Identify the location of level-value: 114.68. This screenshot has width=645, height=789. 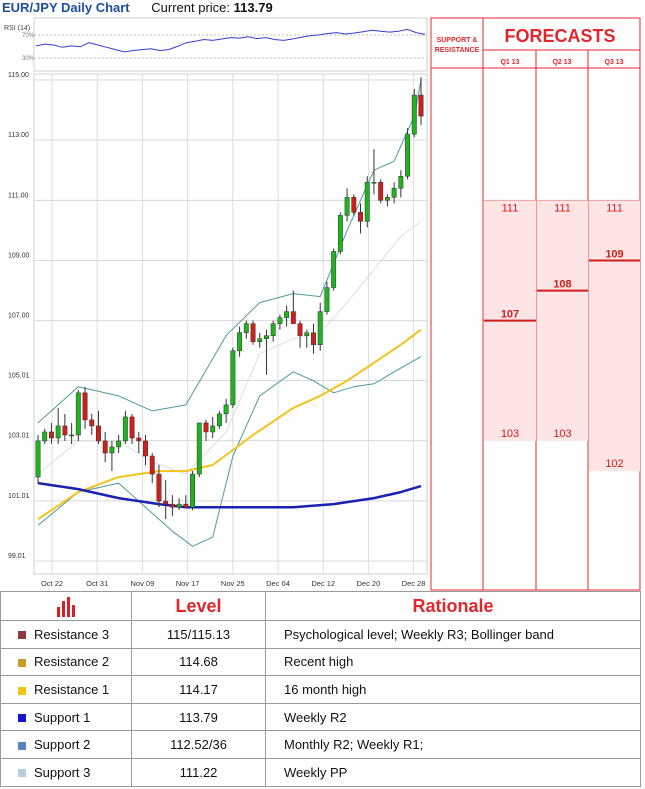
(198, 662).